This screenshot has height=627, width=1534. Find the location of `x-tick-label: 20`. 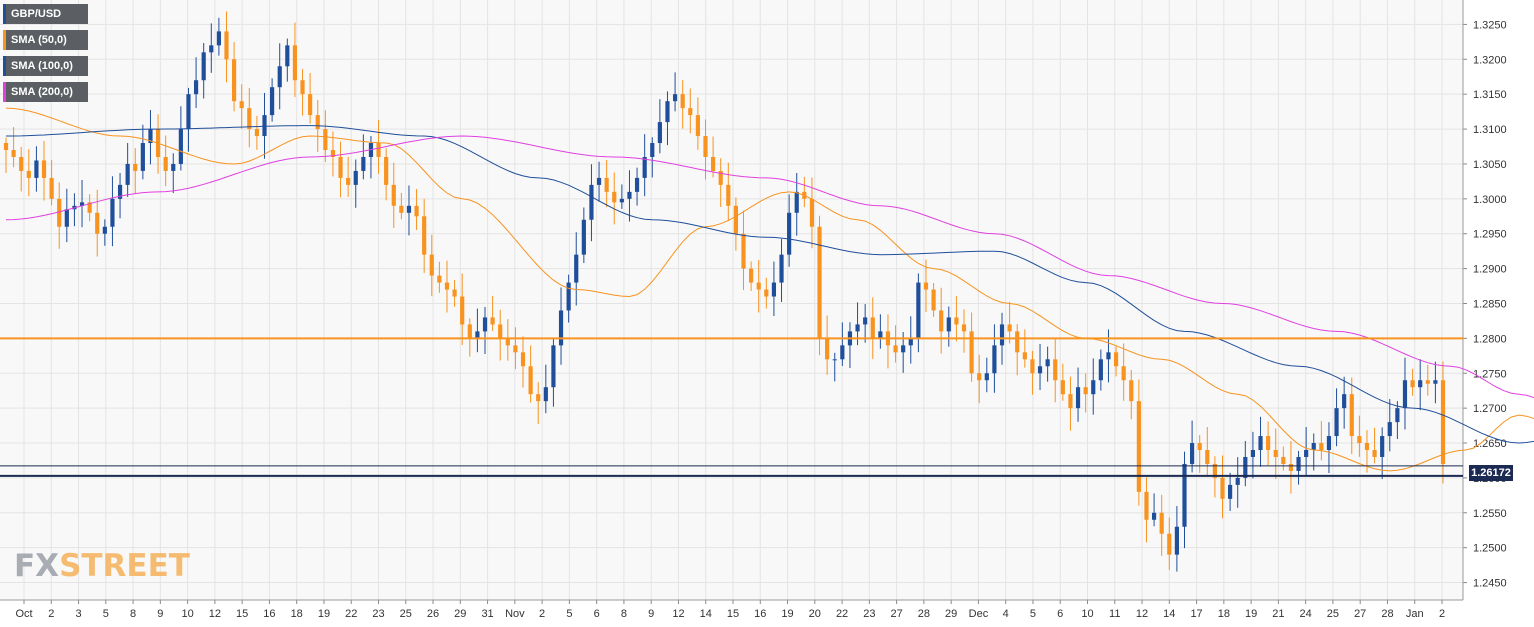

x-tick-label: 20 is located at coordinates (815, 614).